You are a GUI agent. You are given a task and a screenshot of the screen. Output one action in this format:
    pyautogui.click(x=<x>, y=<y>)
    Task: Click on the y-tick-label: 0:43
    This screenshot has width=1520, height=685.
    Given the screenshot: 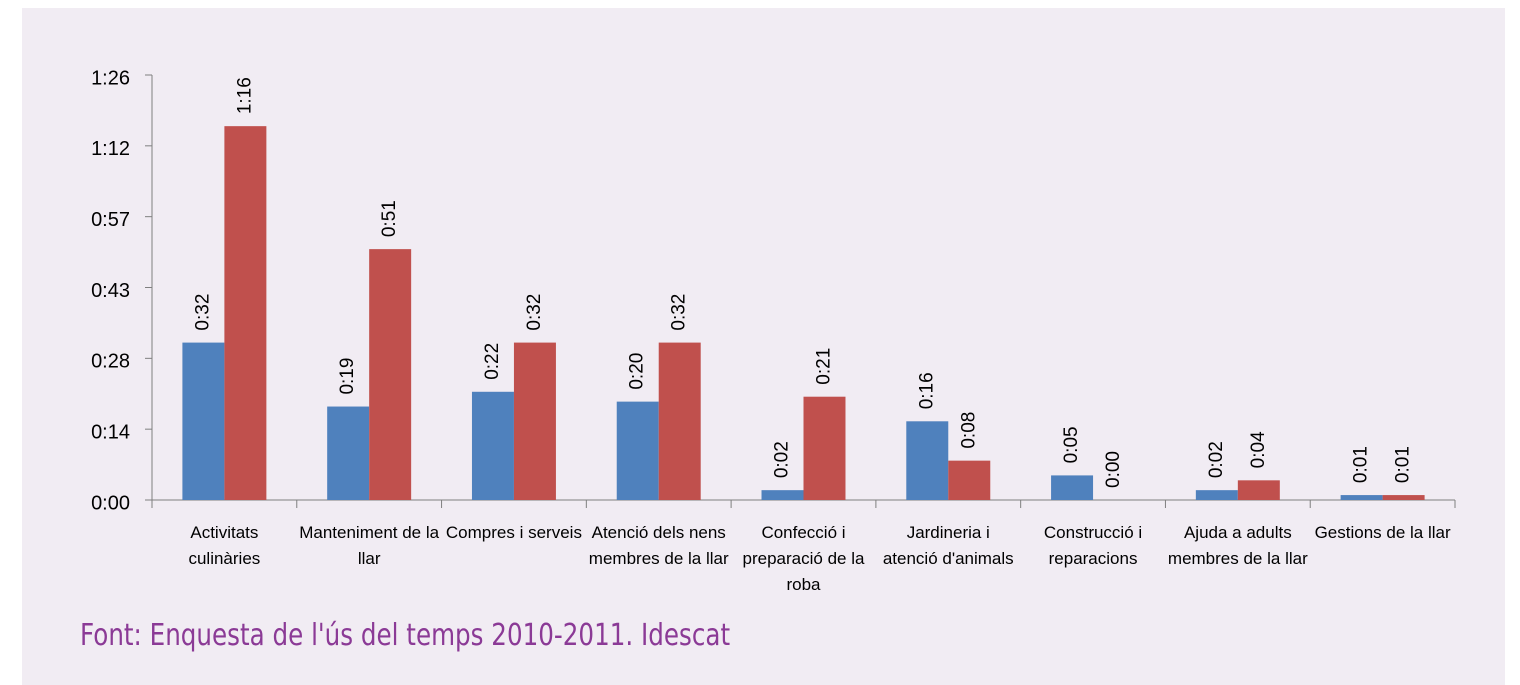 What is the action you would take?
    pyautogui.click(x=110, y=291)
    